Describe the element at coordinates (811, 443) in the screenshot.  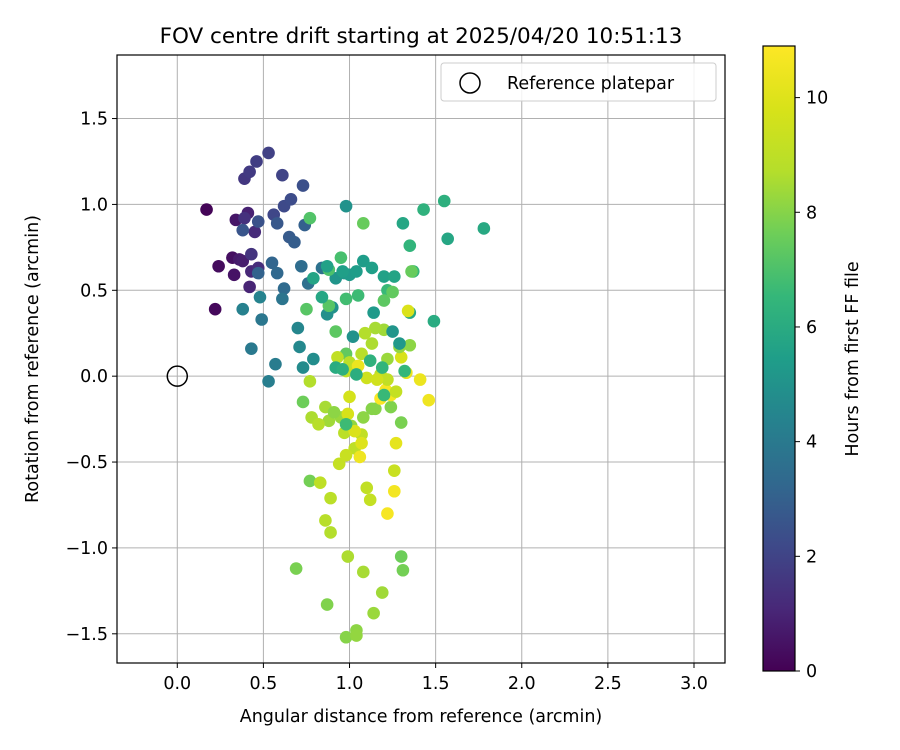
I see `colorbar-tick-label: 4` at that location.